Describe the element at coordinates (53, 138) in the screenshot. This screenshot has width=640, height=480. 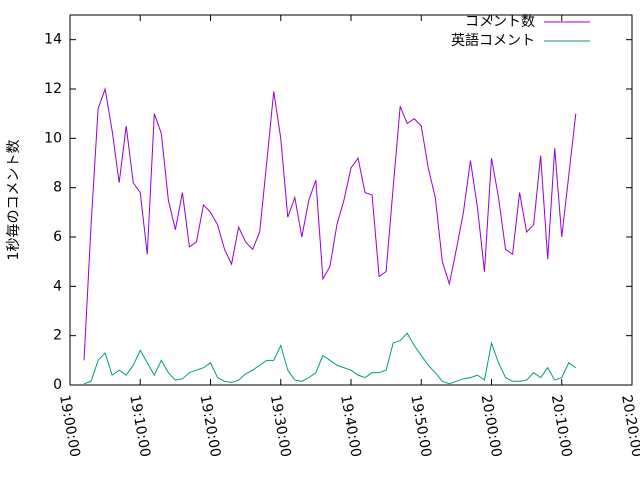
I see `y-tick-label: 10` at that location.